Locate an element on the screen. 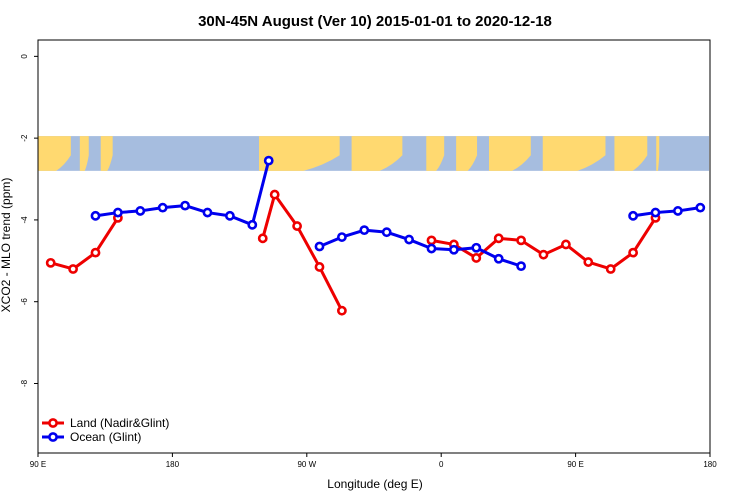 The height and width of the screenshot is (500, 750). x-tick-label: 90 W is located at coordinates (306, 464).